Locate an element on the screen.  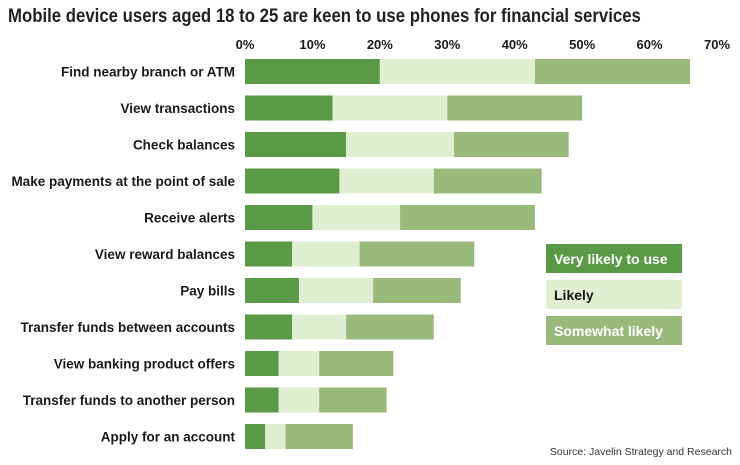
x-tick-label: 0% is located at coordinates (245, 44).